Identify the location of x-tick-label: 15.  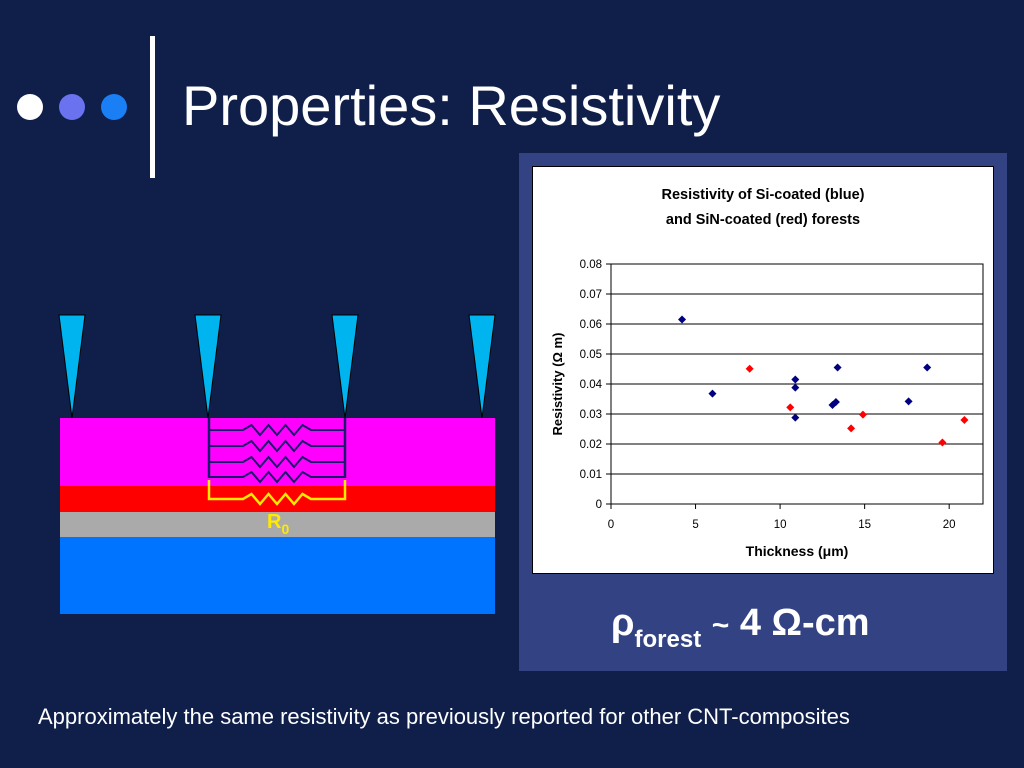
(864, 525).